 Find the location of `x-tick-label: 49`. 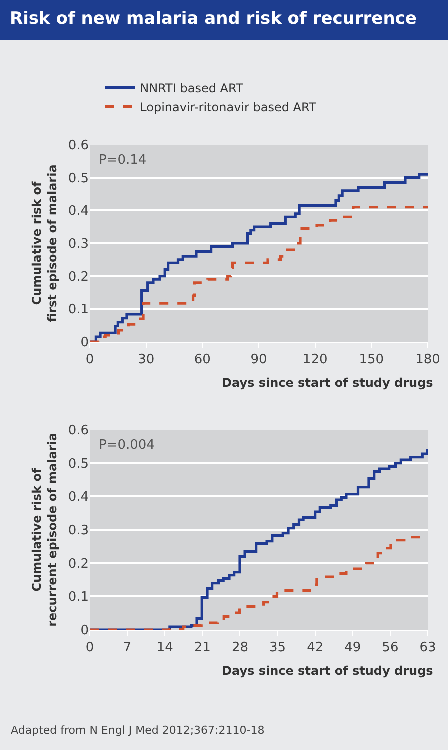

x-tick-label: 49 is located at coordinates (353, 648).